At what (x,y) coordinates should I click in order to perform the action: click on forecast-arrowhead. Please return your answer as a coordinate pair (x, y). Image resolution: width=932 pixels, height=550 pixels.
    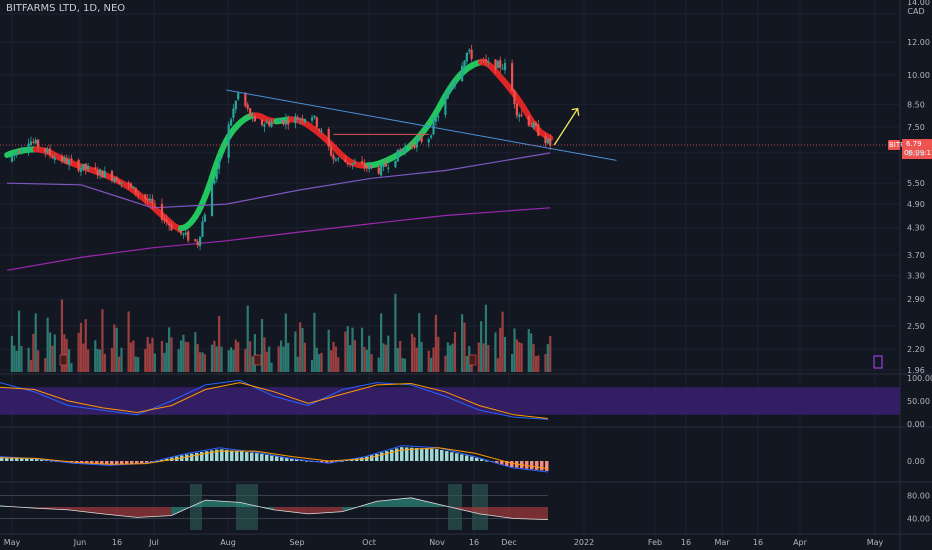
    Looking at the image, I should click on (575, 111).